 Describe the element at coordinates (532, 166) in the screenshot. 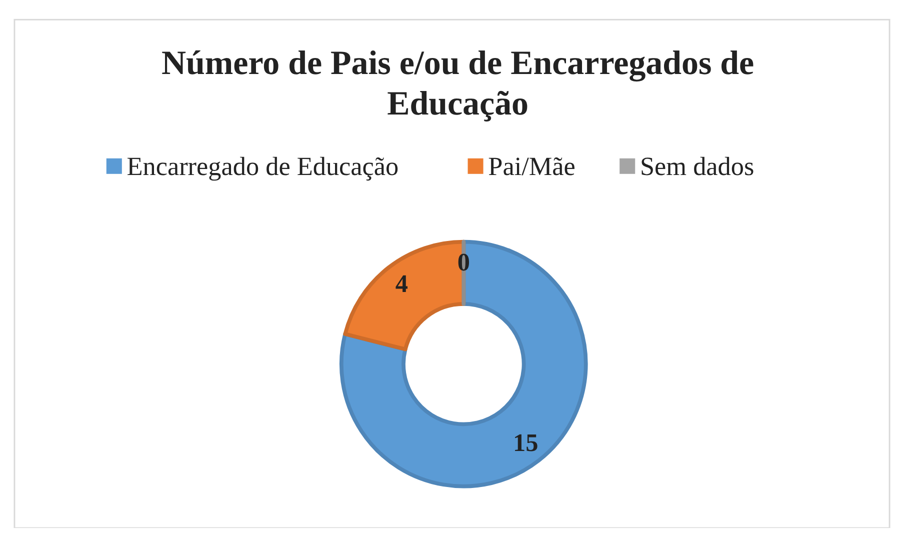

I see `legend-label: Pai/Mãe` at that location.